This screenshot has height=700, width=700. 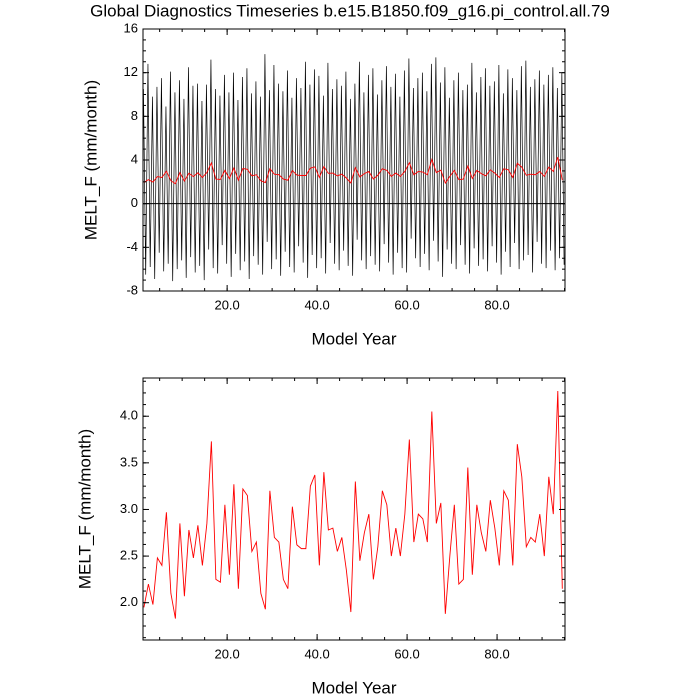 What do you see at coordinates (129, 601) in the screenshot?
I see `y-tick-label: 2.0` at bounding box center [129, 601].